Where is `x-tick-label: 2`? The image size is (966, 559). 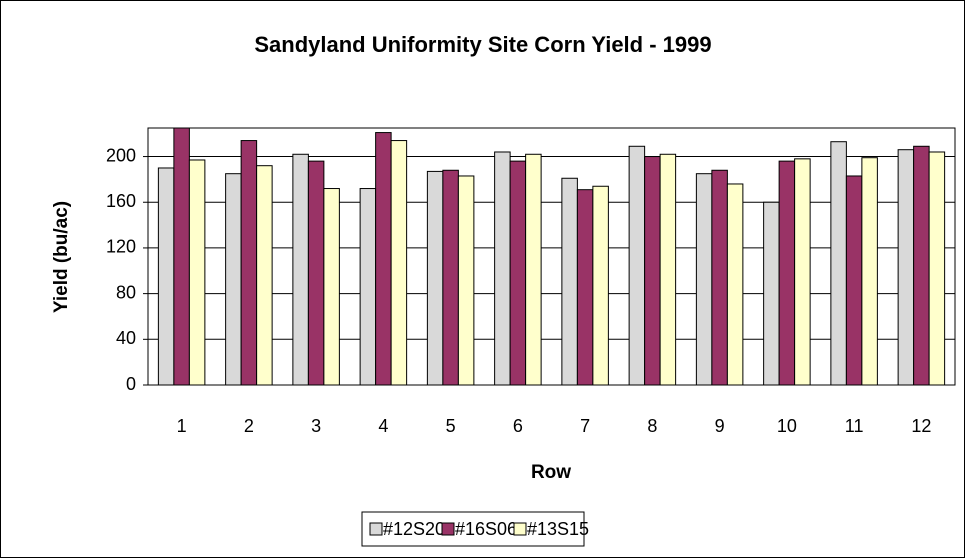
x-tick-label: 2 is located at coordinates (249, 426).